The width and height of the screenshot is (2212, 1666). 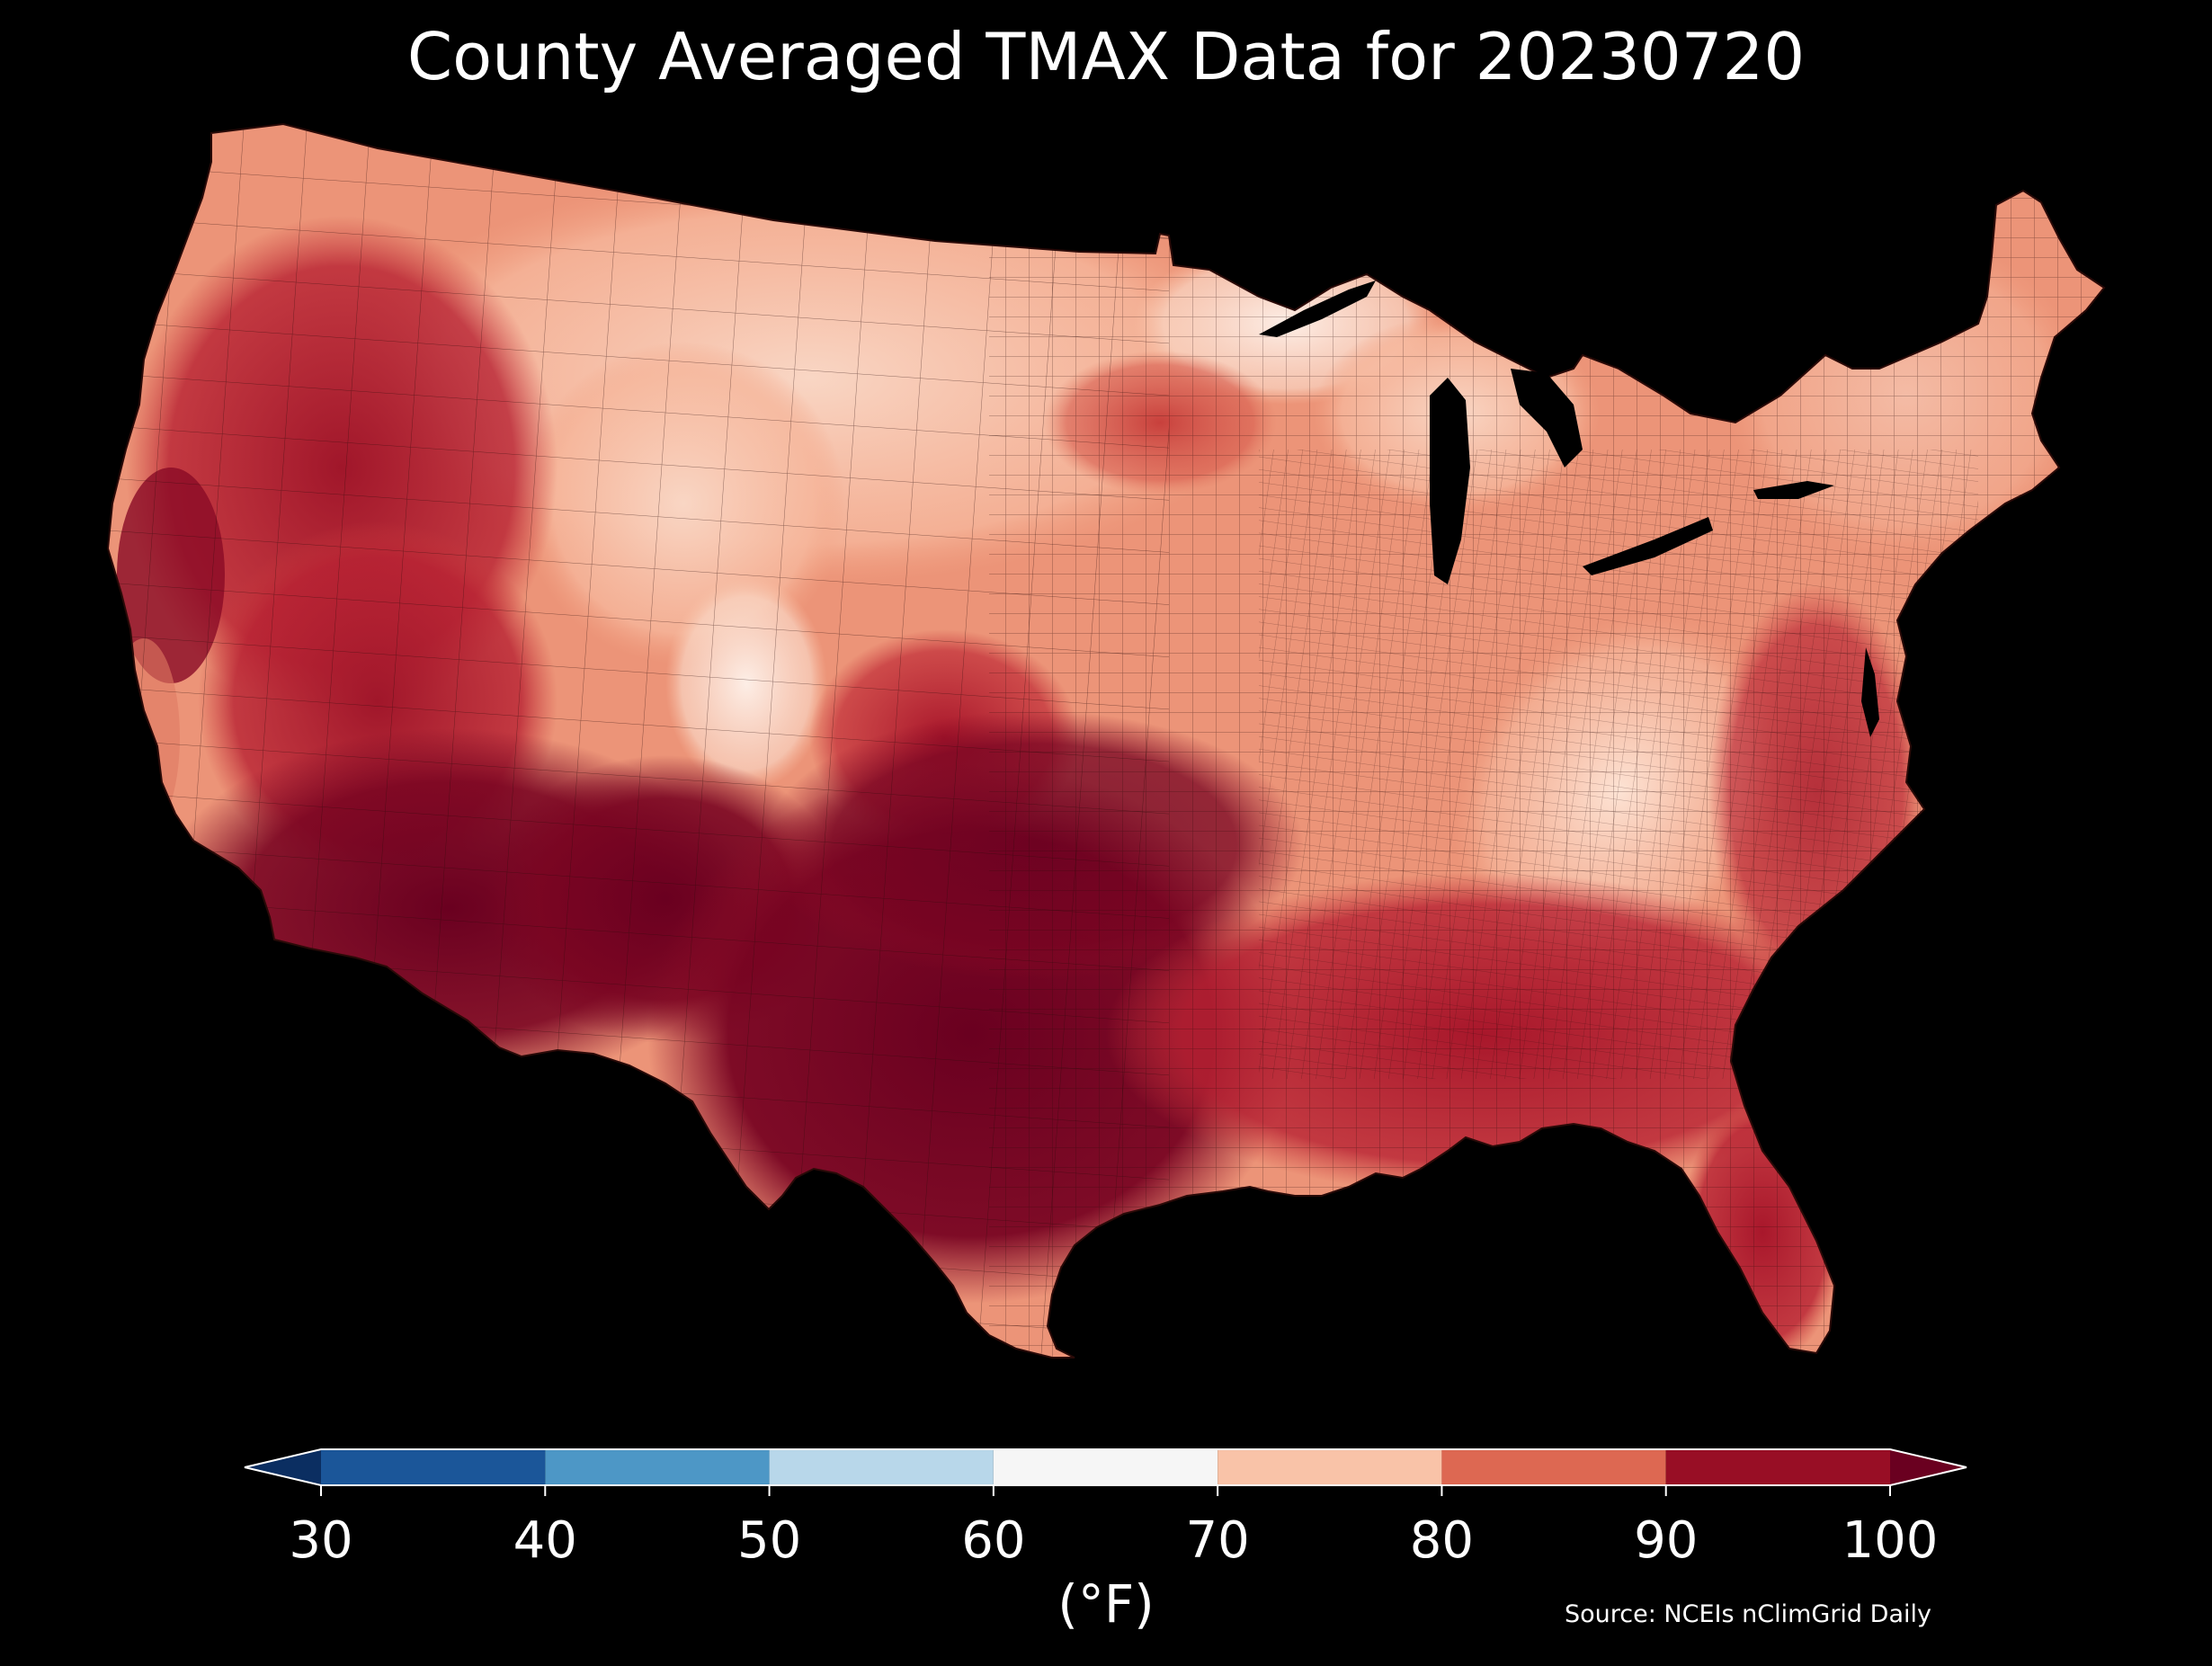 I want to click on colorbar-tick-label-7: 100, so click(x=1890, y=1540).